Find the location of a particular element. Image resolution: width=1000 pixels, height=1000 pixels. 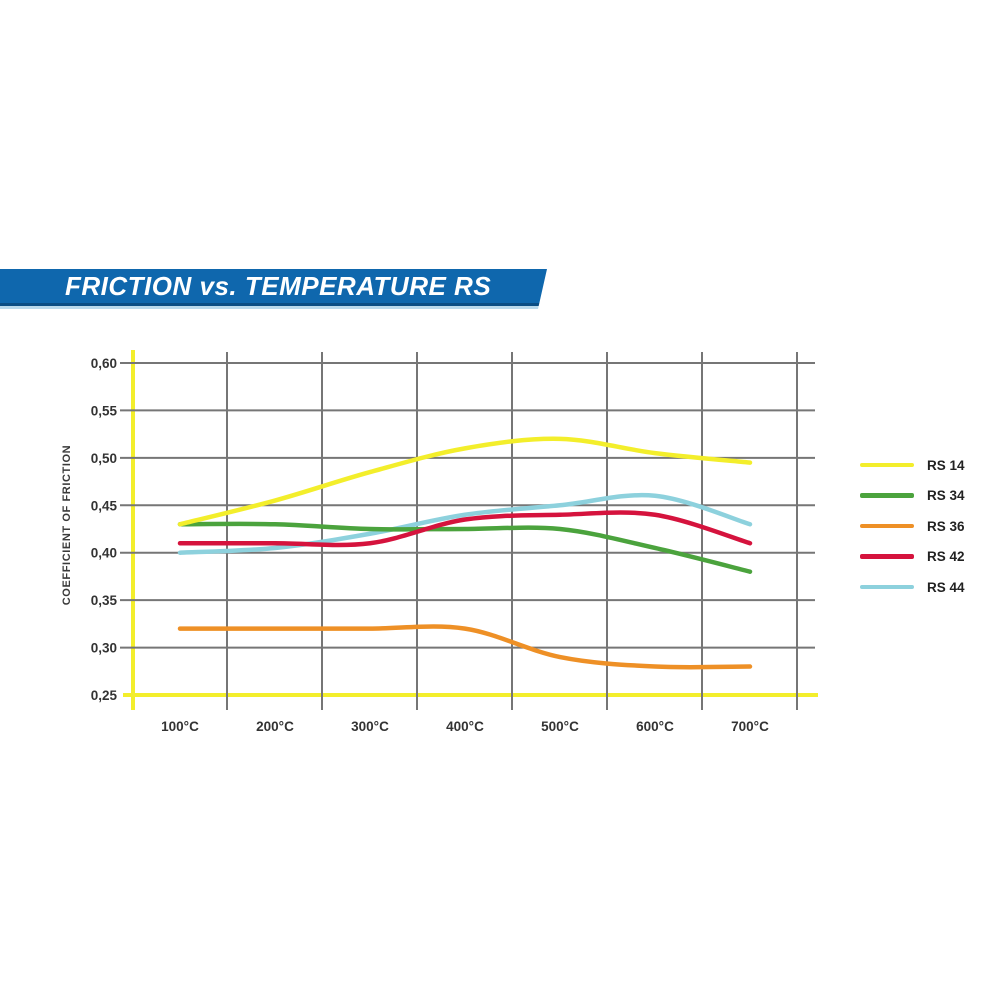

x-tick-label: 600°C is located at coordinates (655, 726).